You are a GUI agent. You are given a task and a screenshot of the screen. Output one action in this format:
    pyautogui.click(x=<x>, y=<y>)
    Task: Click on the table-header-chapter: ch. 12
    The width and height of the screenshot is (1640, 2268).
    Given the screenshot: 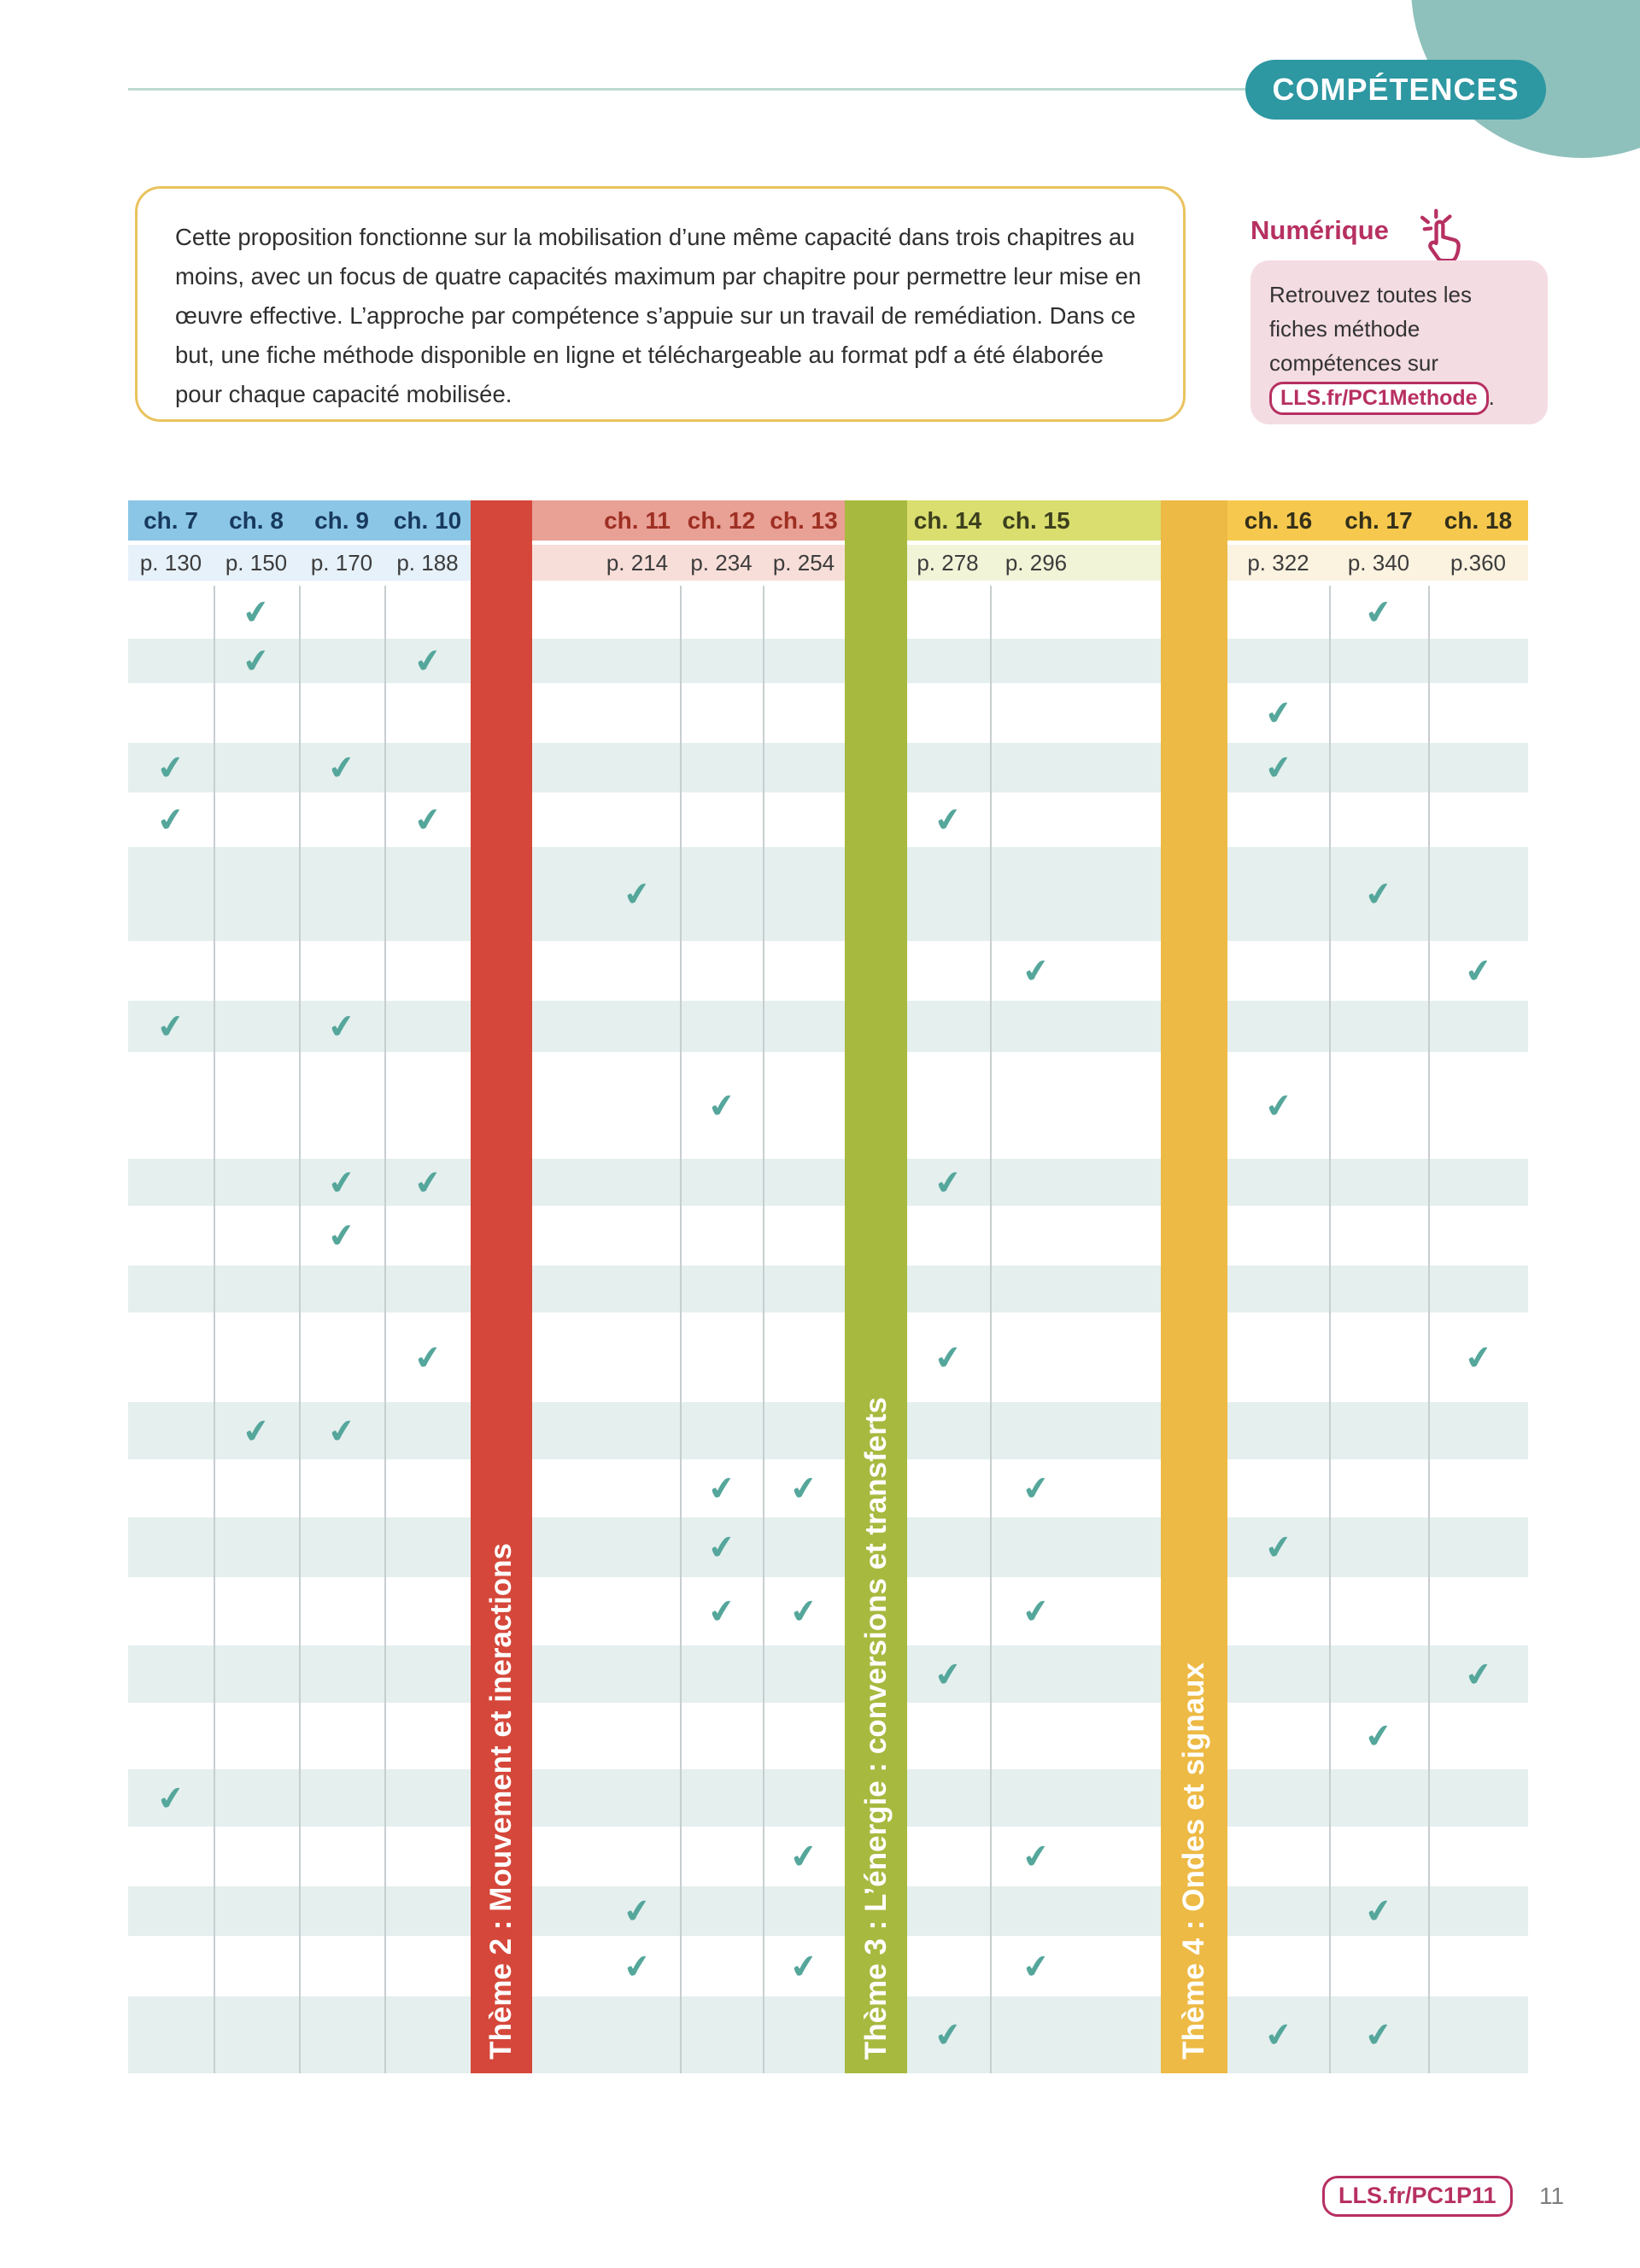 What is the action you would take?
    pyautogui.click(x=721, y=520)
    